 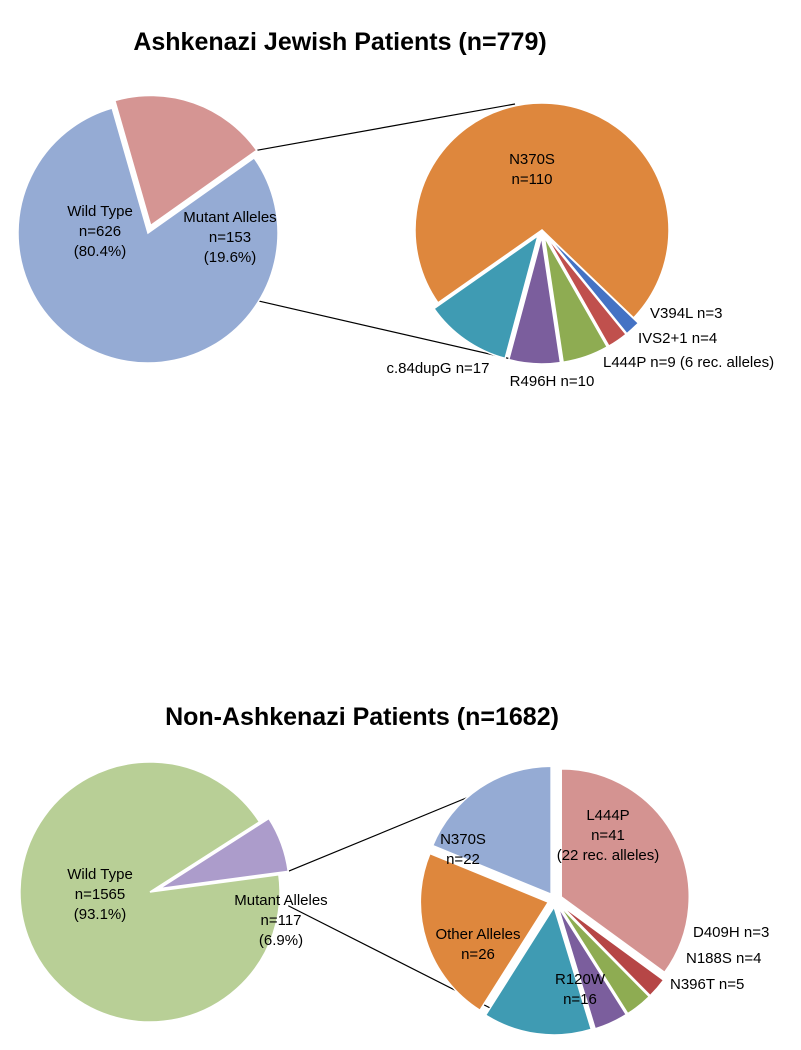 What do you see at coordinates (477, 934) in the screenshot?
I see `label-other-alleles-line-1: Other Alleles` at bounding box center [477, 934].